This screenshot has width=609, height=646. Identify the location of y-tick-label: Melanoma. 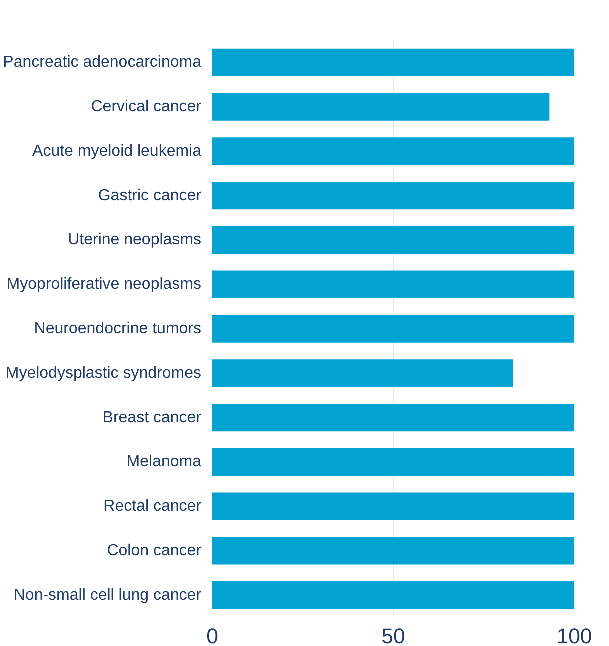
(164, 462).